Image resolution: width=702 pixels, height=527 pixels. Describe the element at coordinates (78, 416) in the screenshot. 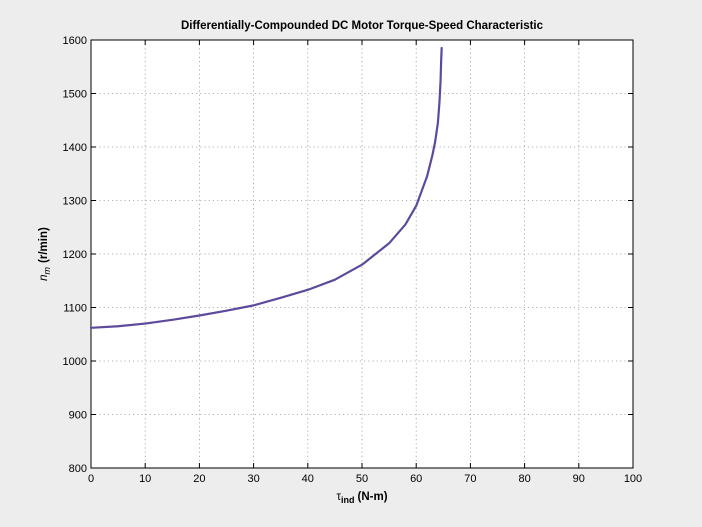

I see `y-tick-label: 900` at that location.